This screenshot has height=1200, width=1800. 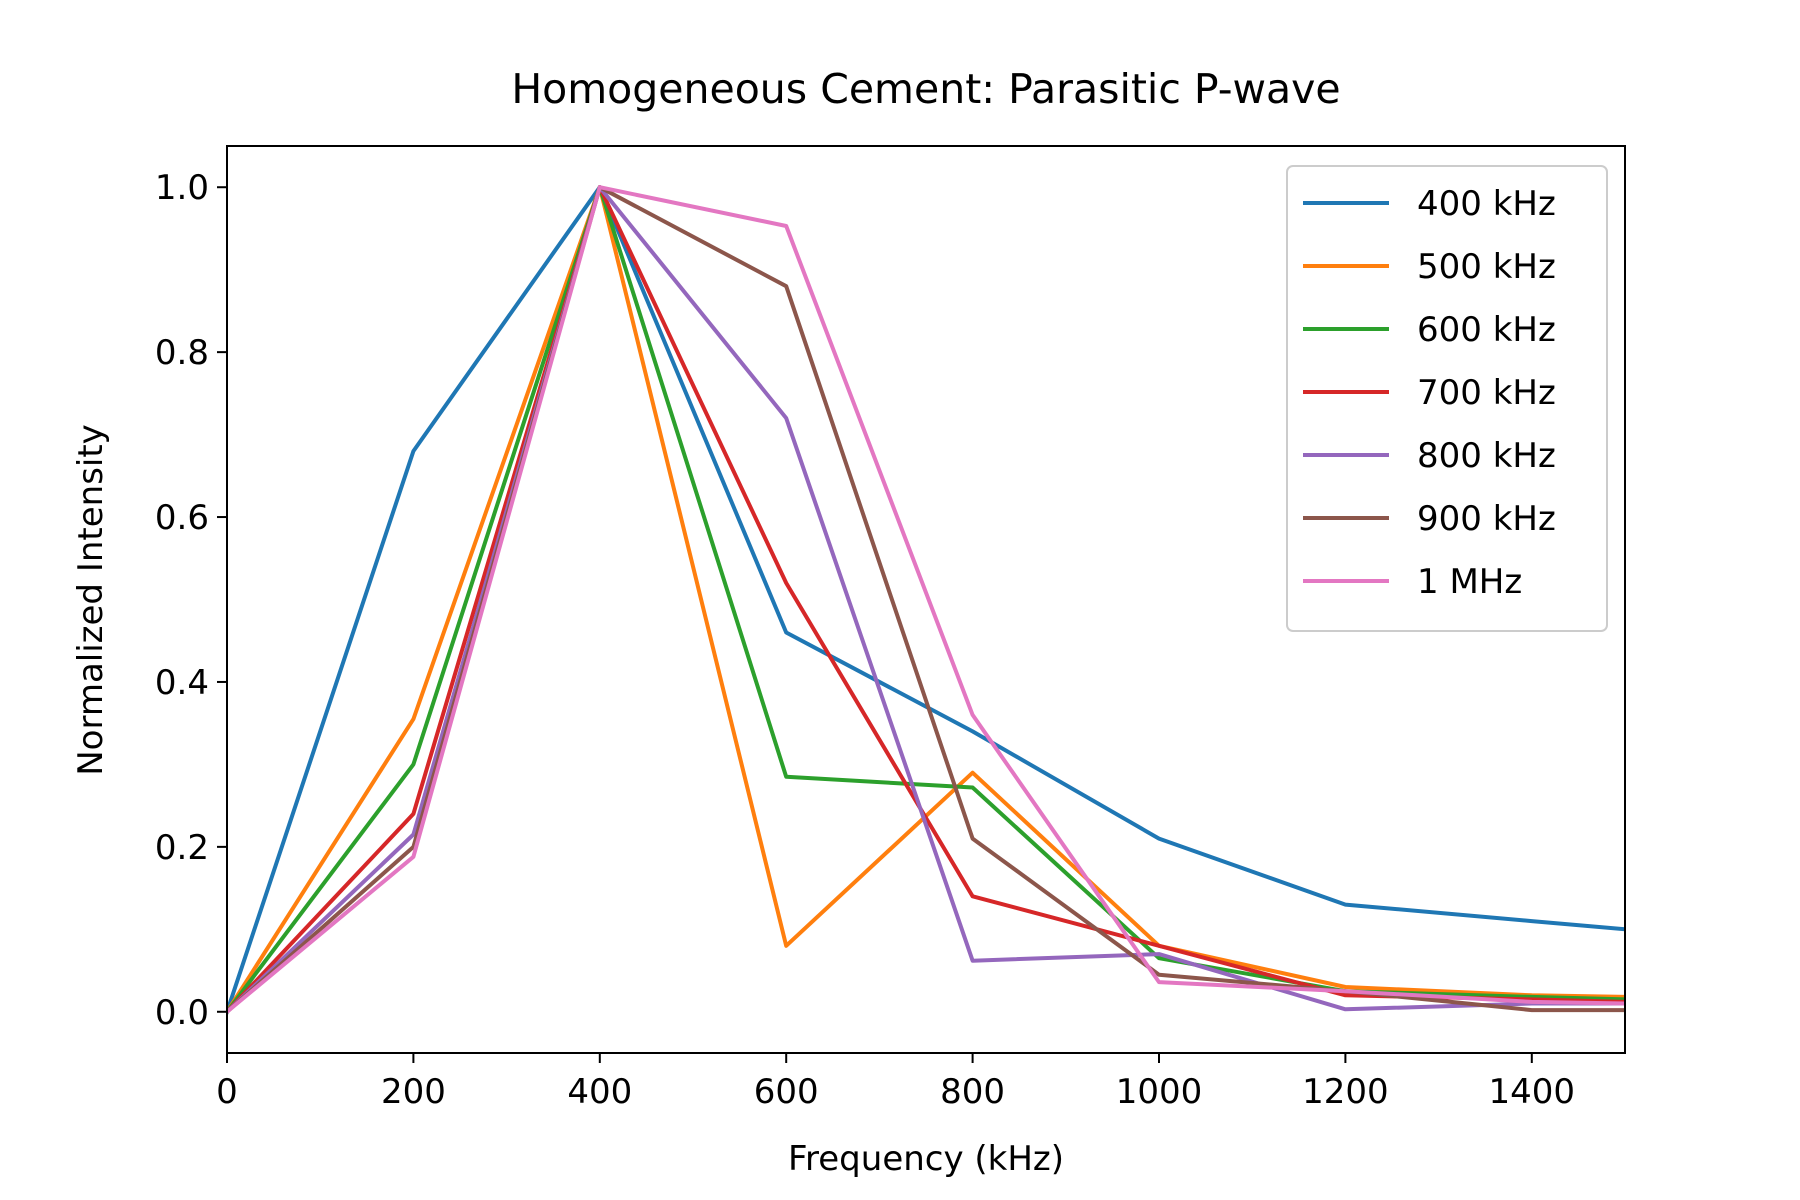 What do you see at coordinates (786, 1092) in the screenshot?
I see `x-tick-label: 600` at bounding box center [786, 1092].